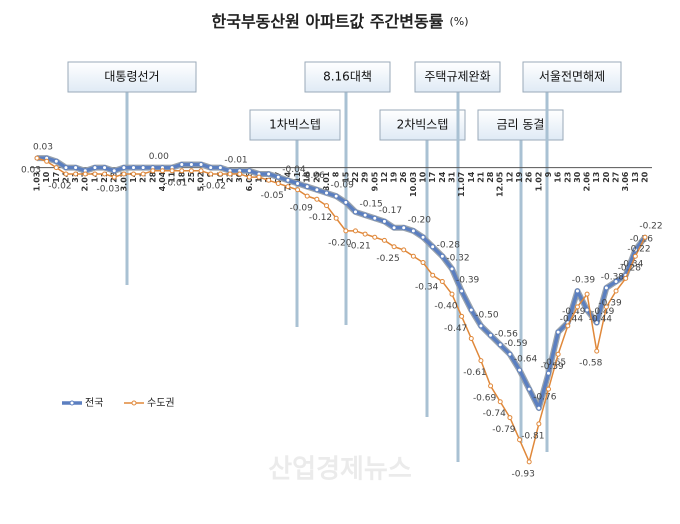  What do you see at coordinates (46, 177) in the screenshot?
I see `x-tick-label: 10` at bounding box center [46, 177].